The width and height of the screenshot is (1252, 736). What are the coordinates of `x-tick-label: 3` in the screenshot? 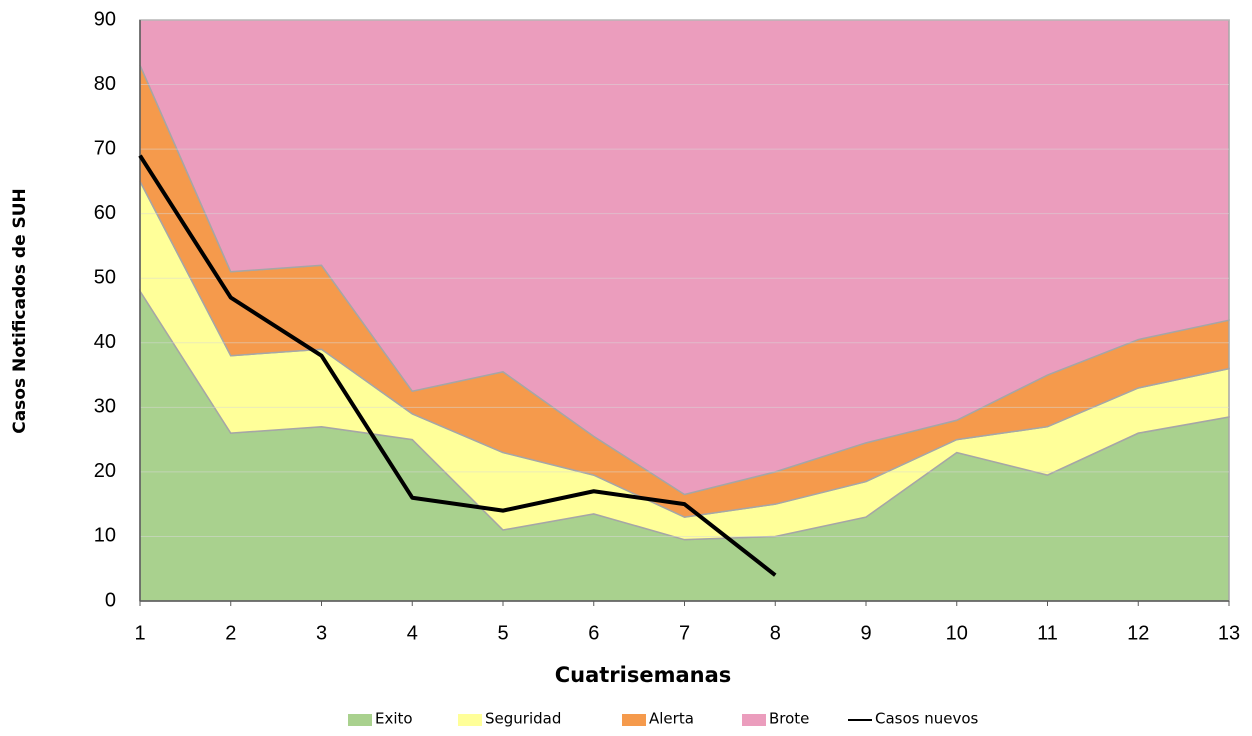 It's located at (321, 633).